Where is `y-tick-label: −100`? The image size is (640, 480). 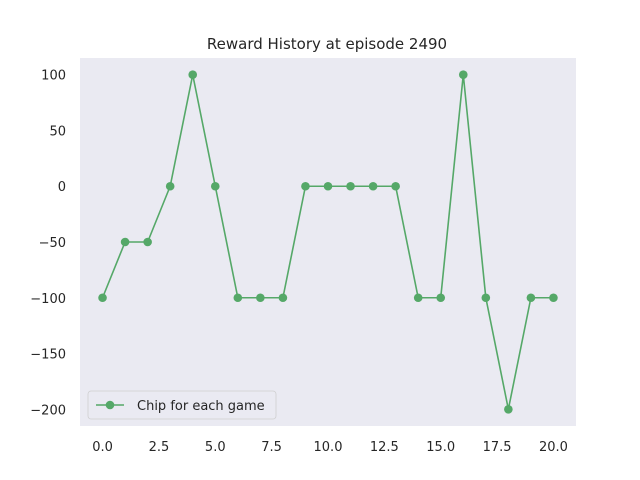
y-tick-label: −100 is located at coordinates (48, 299).